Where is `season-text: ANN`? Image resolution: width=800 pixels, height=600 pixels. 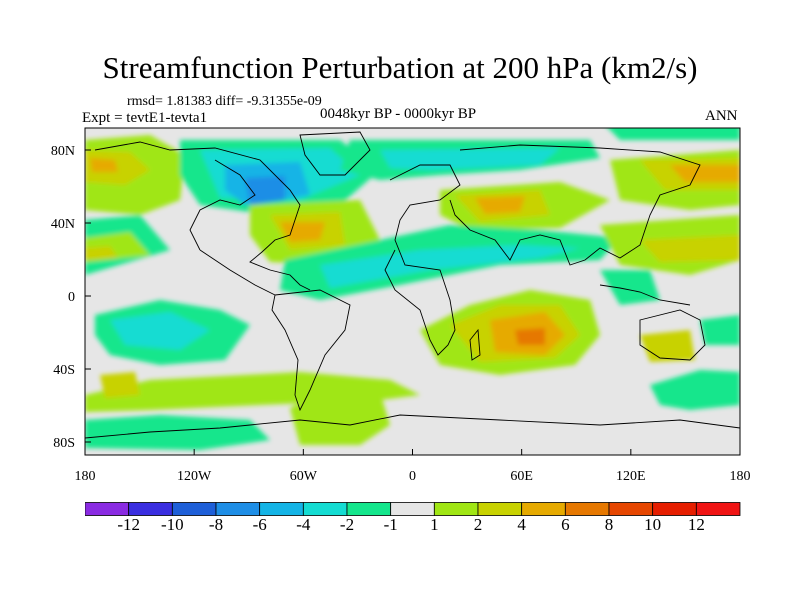 season-text: ANN is located at coordinates (721, 116).